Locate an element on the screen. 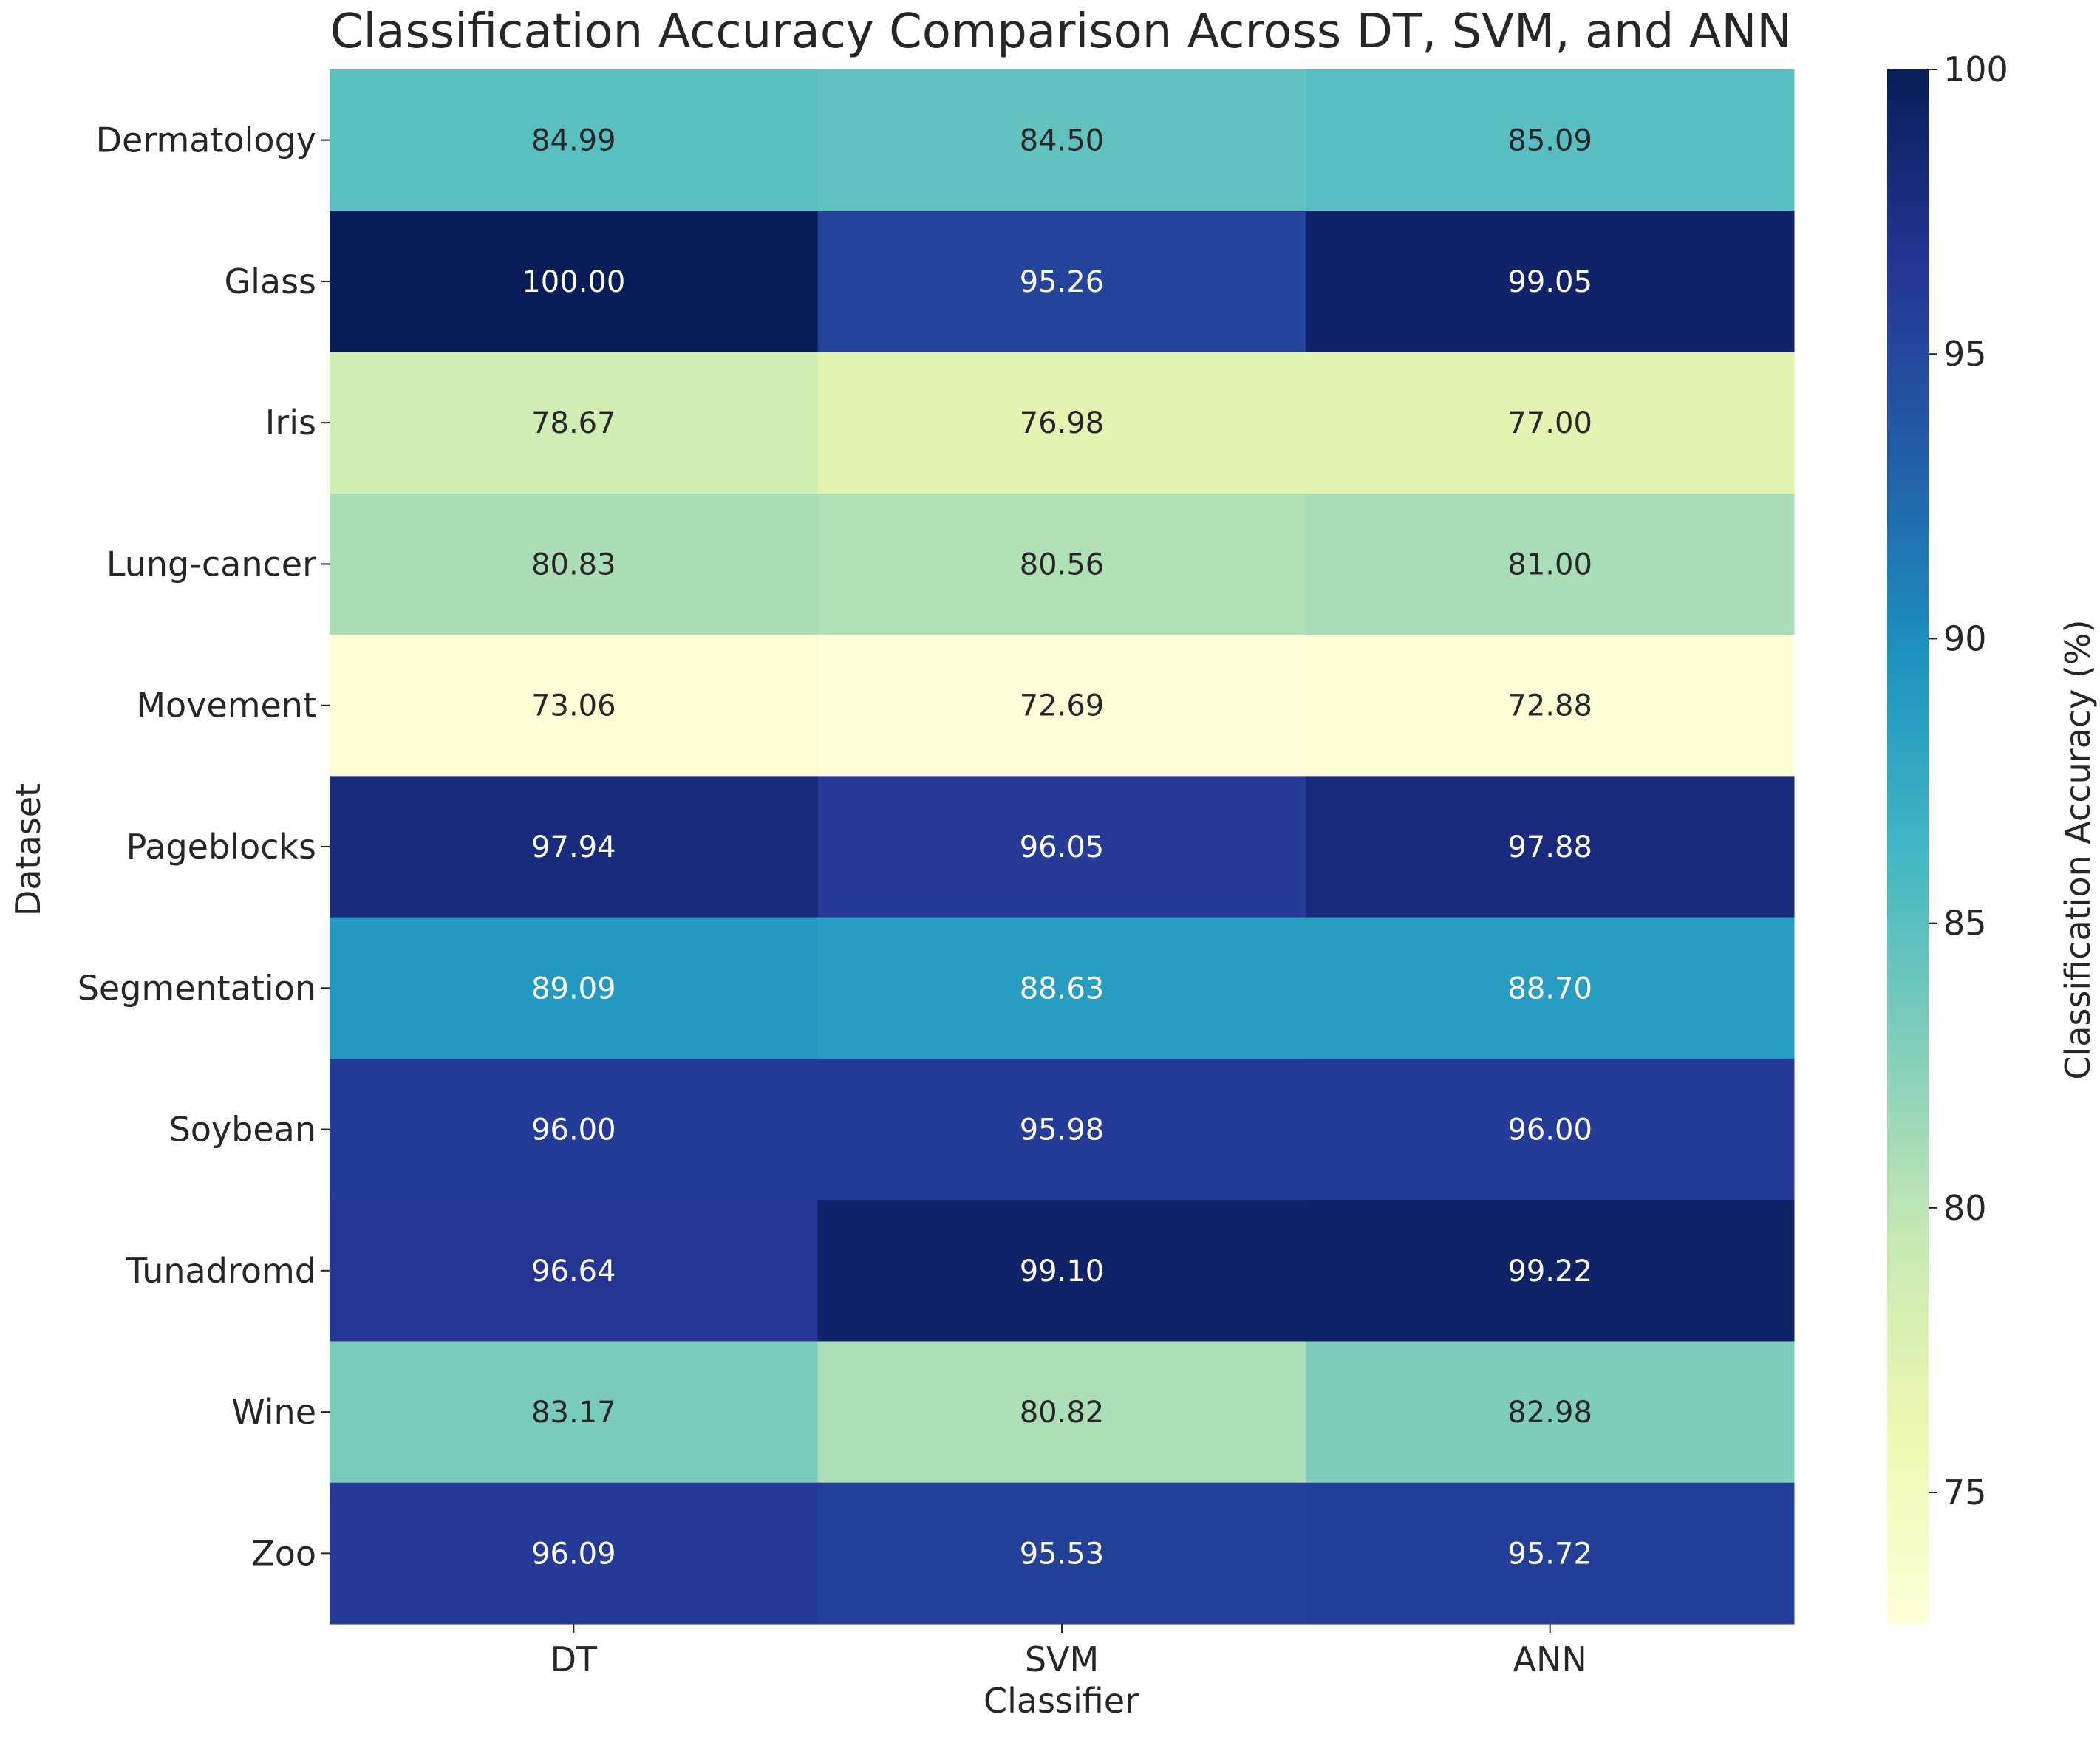 The width and height of the screenshot is (2100, 1737). colorbar-label: Classification Accuracy (%) is located at coordinates (2078, 849).